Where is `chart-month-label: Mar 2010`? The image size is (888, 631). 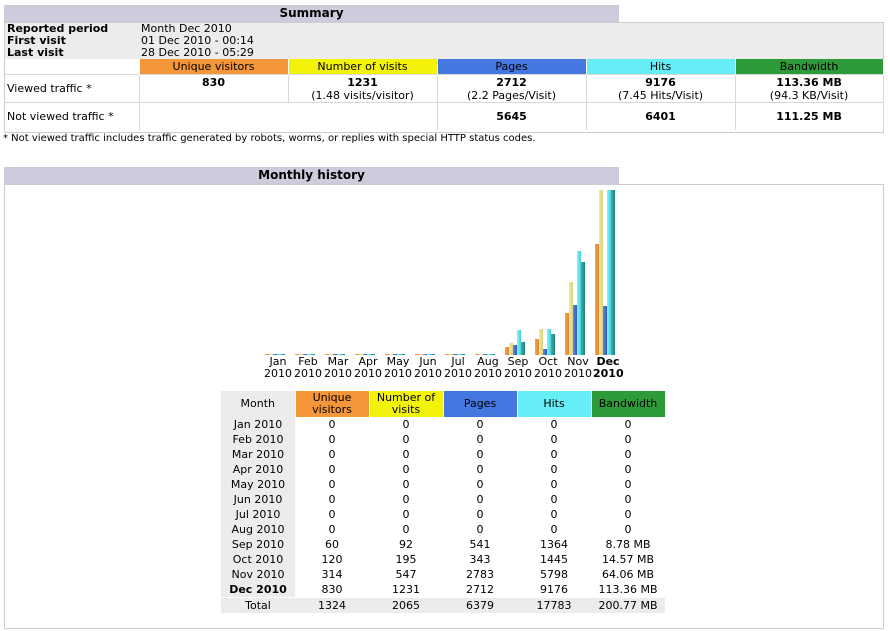 chart-month-label: Mar 2010 is located at coordinates (338, 368).